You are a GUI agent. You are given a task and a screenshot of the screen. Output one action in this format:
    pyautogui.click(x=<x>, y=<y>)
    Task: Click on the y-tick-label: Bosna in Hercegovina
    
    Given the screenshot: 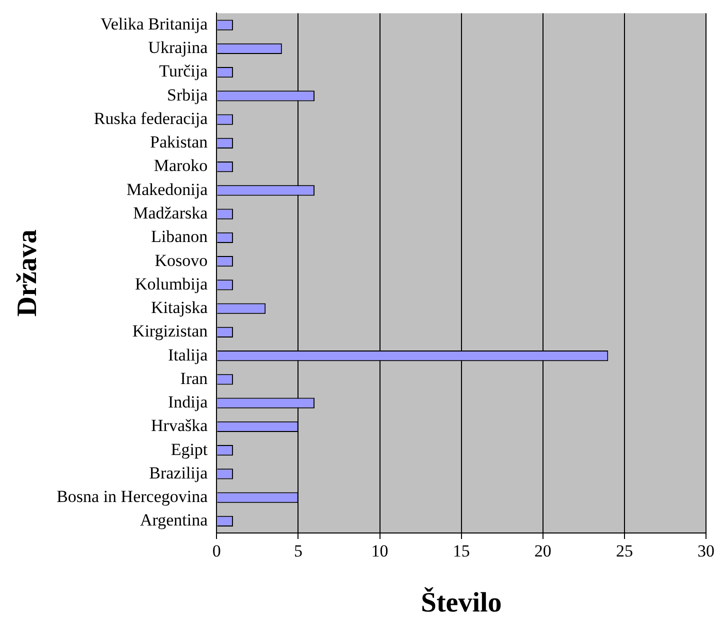 What is the action you would take?
    pyautogui.click(x=132, y=496)
    